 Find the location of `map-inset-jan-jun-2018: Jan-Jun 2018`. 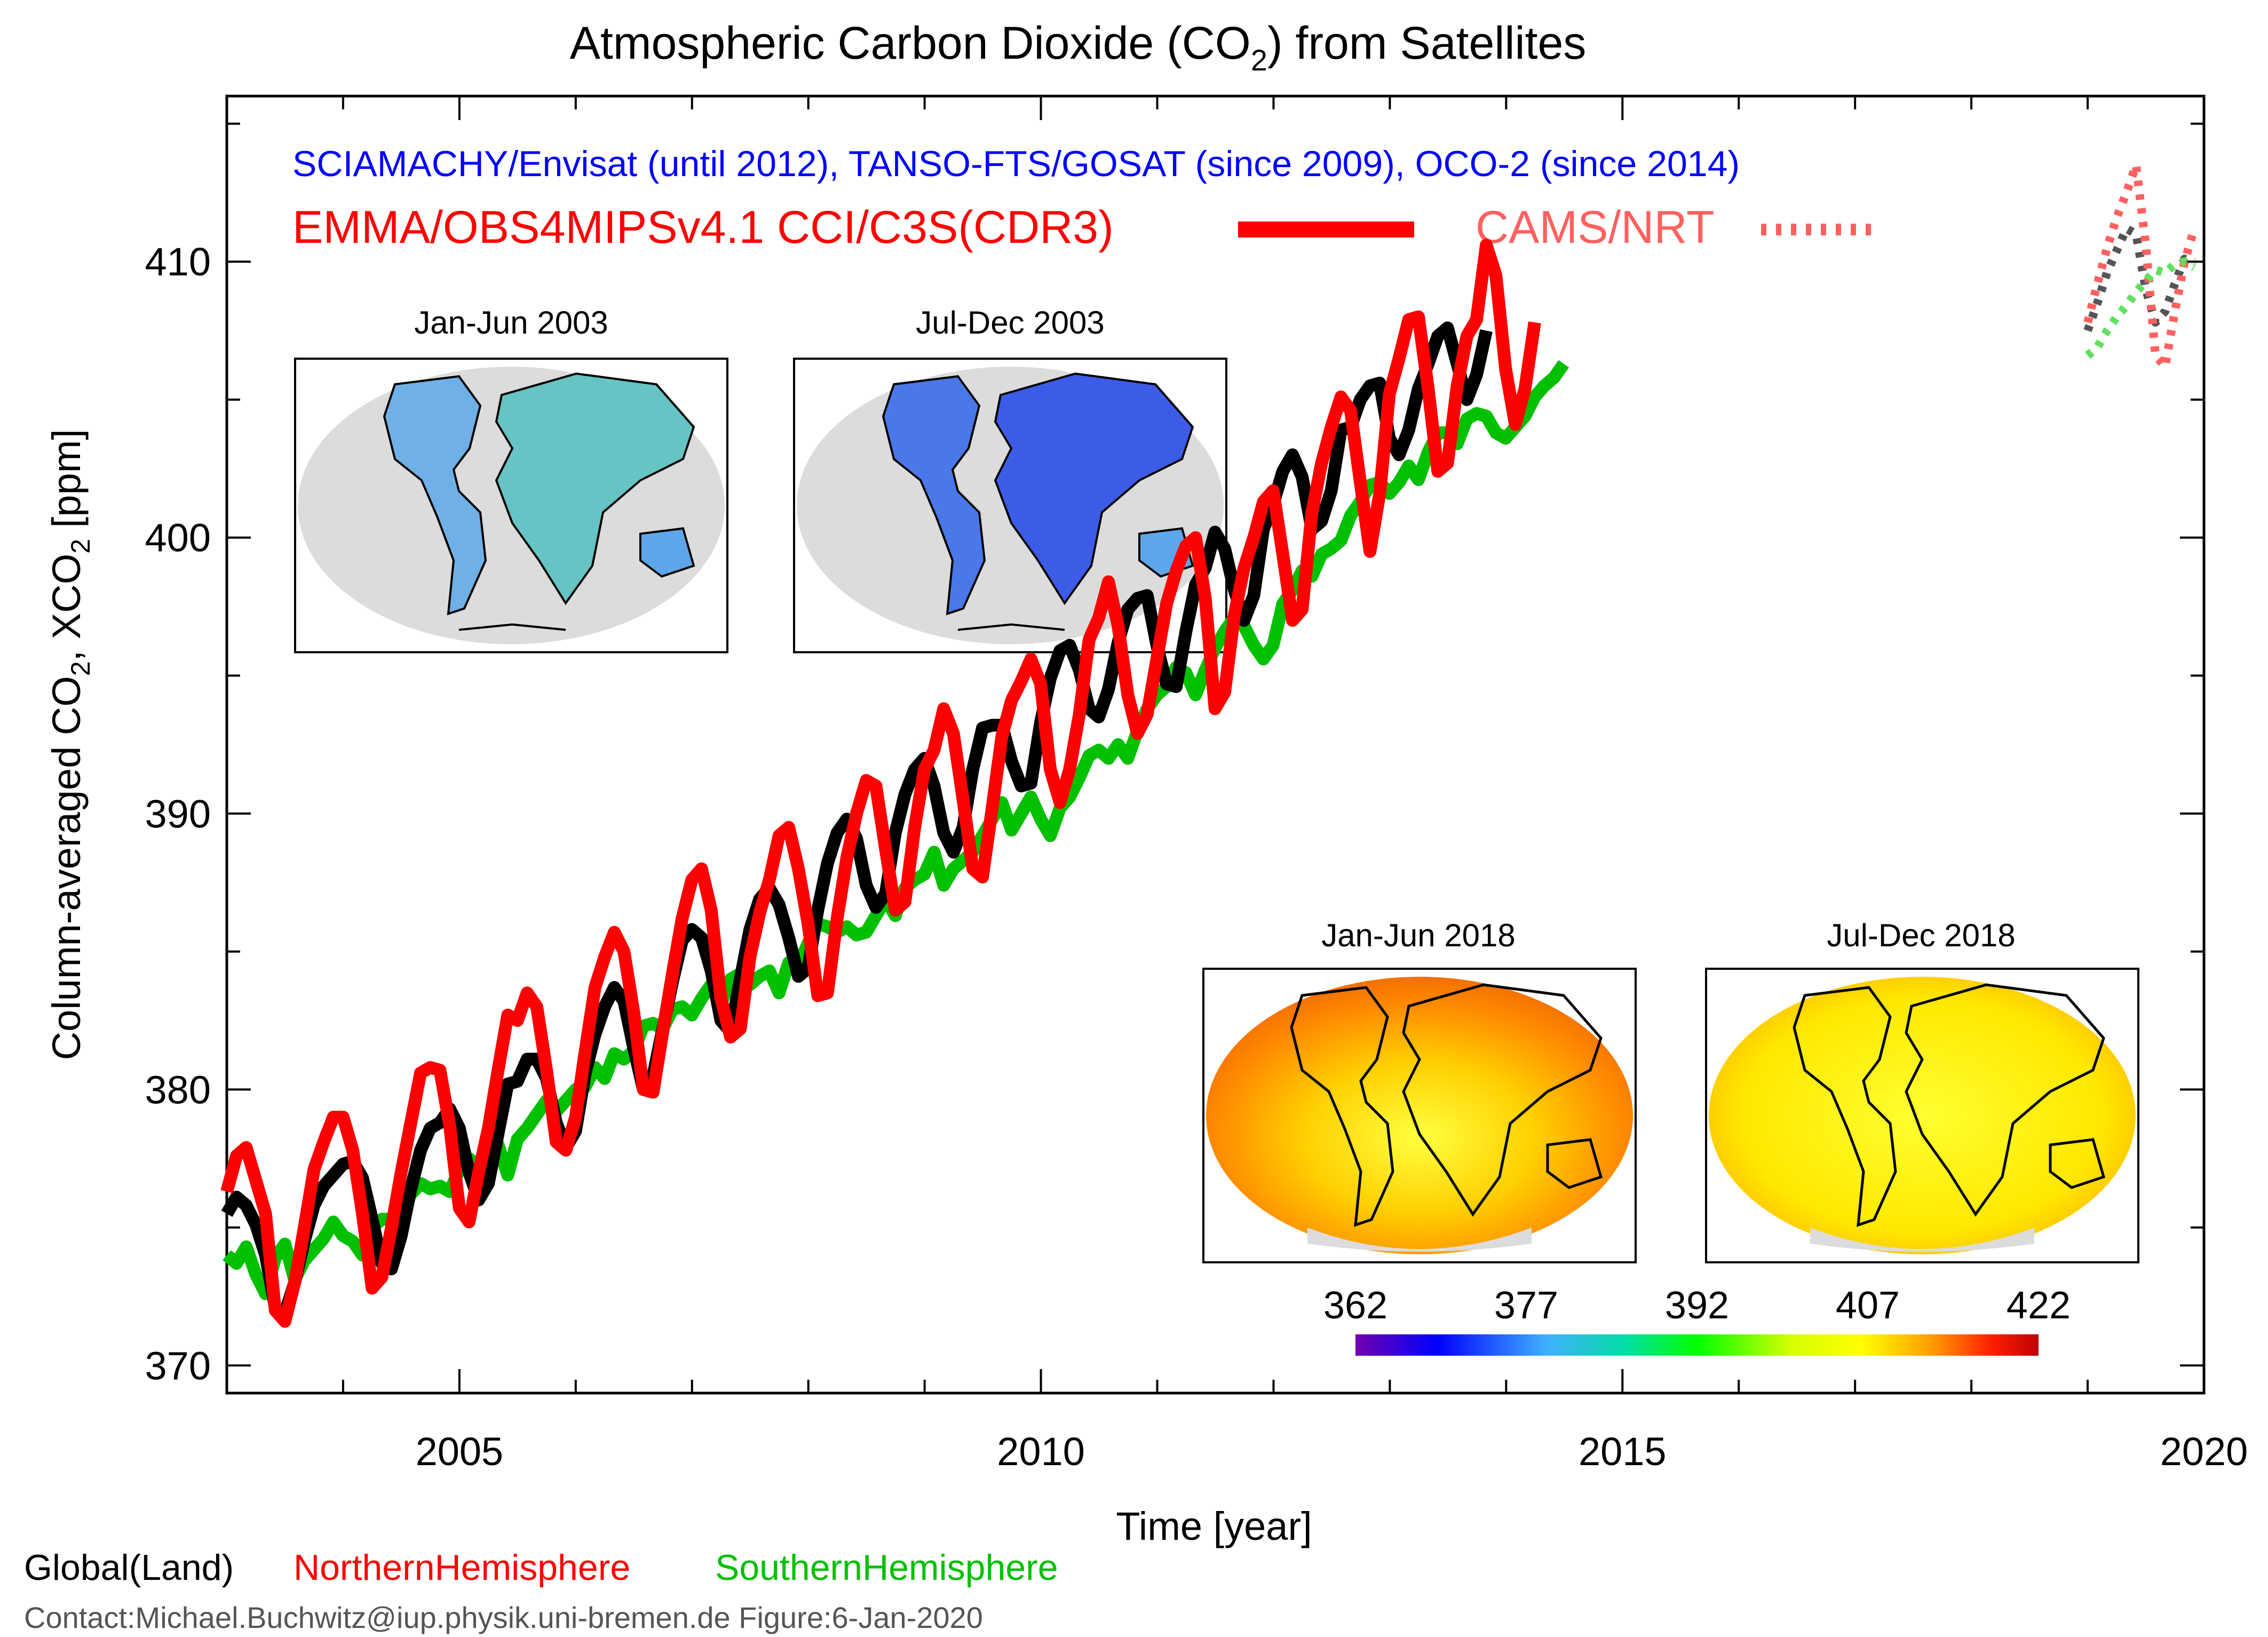

map-inset-jan-jun-2018: Jan-Jun 2018 is located at coordinates (1419, 1090).